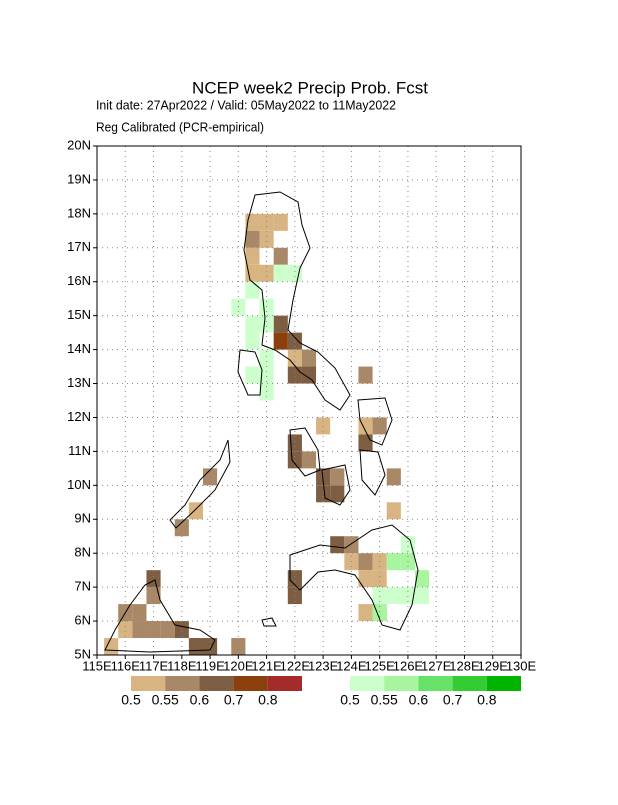 The width and height of the screenshot is (618, 805). What do you see at coordinates (310, 87) in the screenshot?
I see `title: NCEP week2 Precip Prob. Fcst` at bounding box center [310, 87].